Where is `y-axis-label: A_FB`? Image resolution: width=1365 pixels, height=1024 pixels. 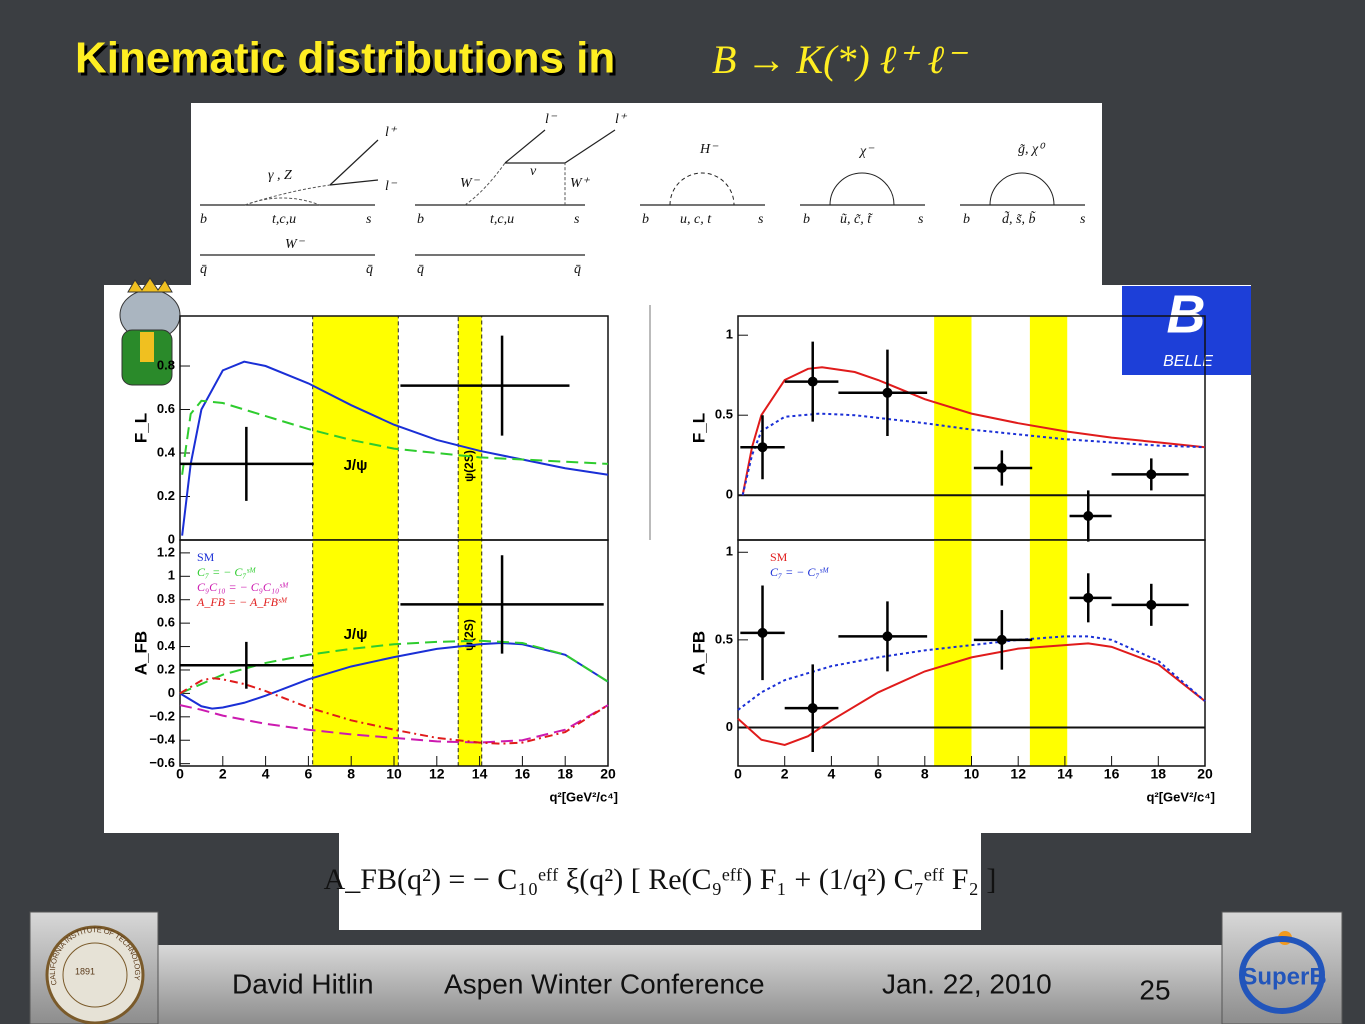
y-axis-label: A_FB is located at coordinates (140, 653).